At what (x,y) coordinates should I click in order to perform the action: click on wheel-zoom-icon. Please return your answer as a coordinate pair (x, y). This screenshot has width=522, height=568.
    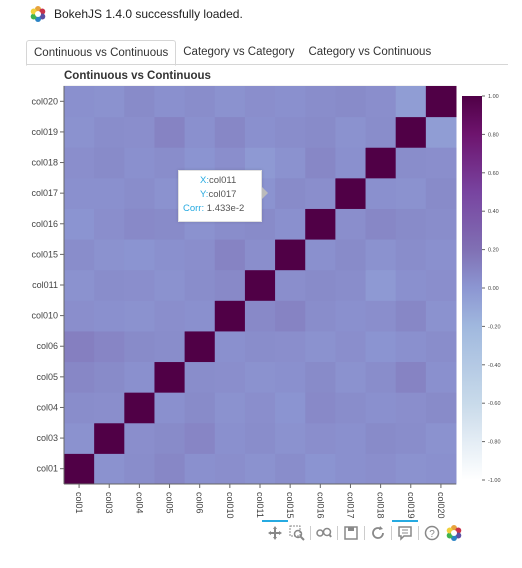
    Looking at the image, I should click on (324, 533).